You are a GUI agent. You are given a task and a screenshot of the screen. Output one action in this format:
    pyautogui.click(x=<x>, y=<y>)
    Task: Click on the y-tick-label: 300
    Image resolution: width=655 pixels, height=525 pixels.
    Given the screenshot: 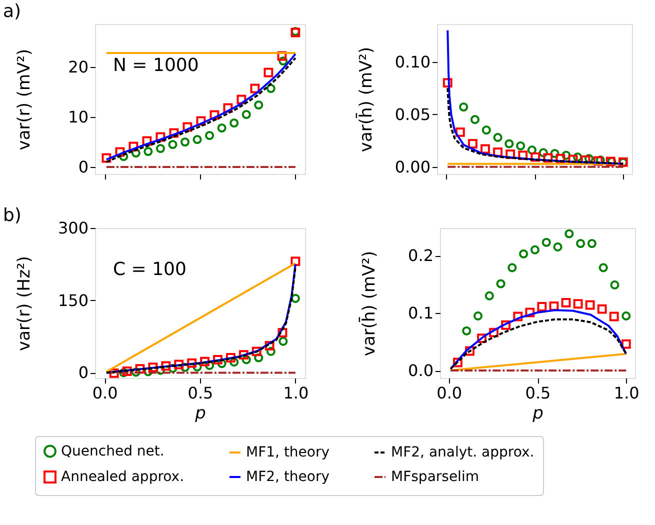 What is the action you would take?
    pyautogui.click(x=73, y=228)
    